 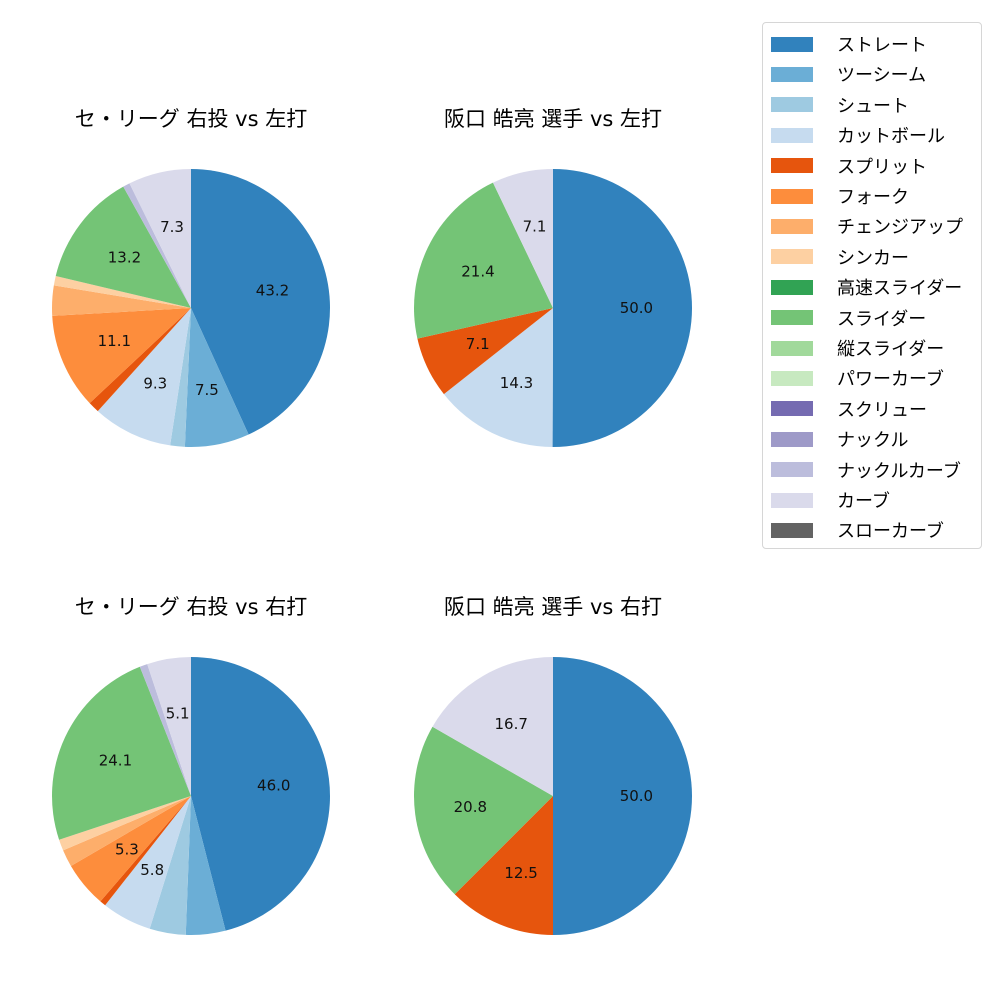 What do you see at coordinates (900, 289) in the screenshot?
I see `legend-label: 高速スライダー` at bounding box center [900, 289].